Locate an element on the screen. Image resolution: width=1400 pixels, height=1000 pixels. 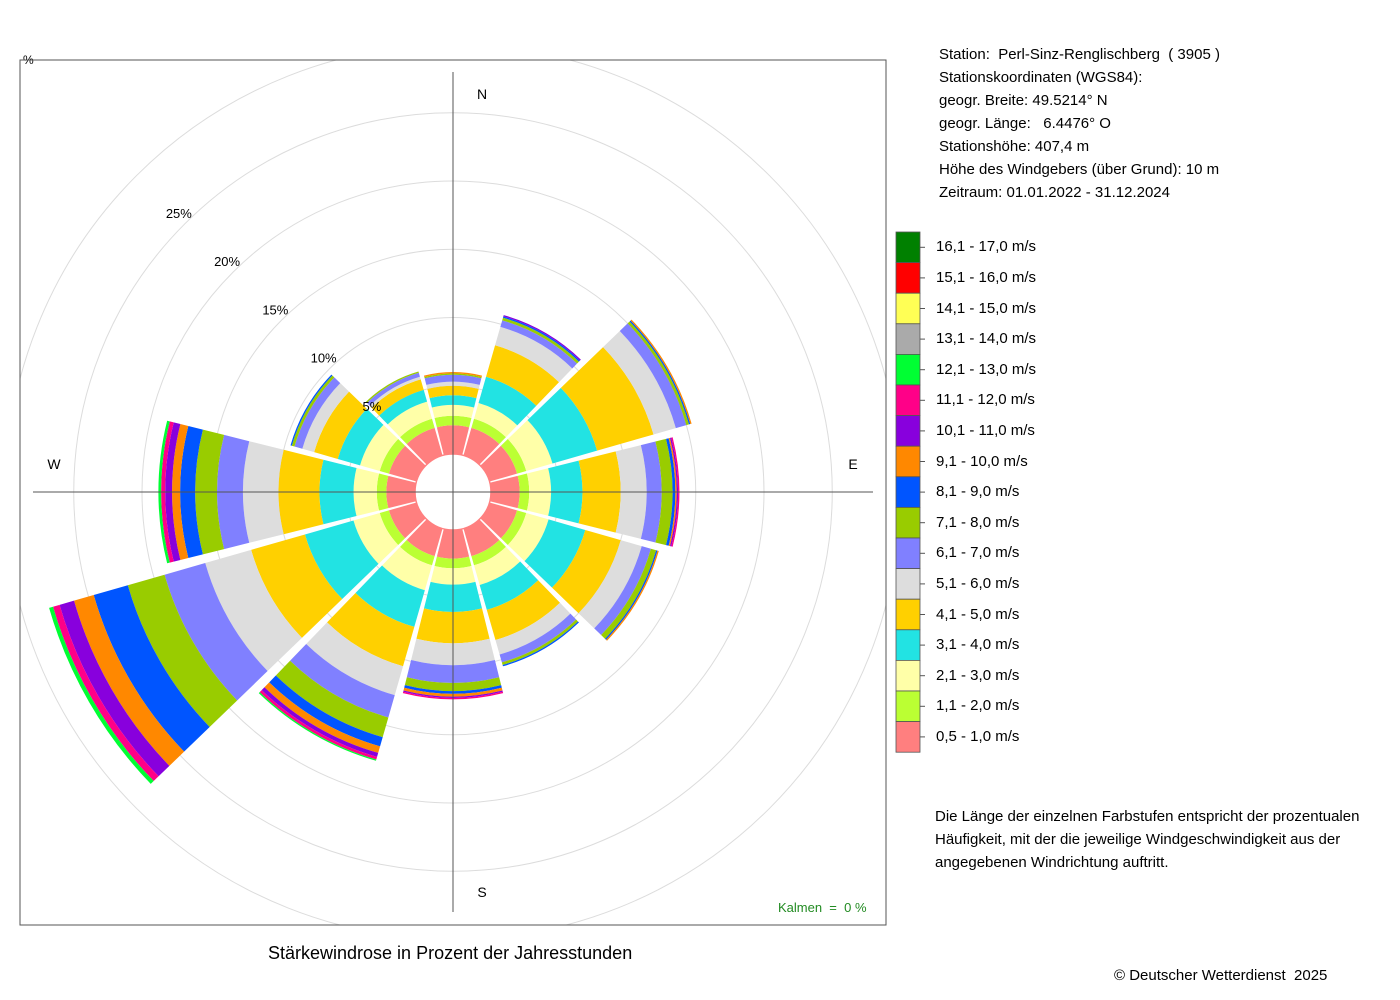
compass-label-N: N is located at coordinates (482, 94).